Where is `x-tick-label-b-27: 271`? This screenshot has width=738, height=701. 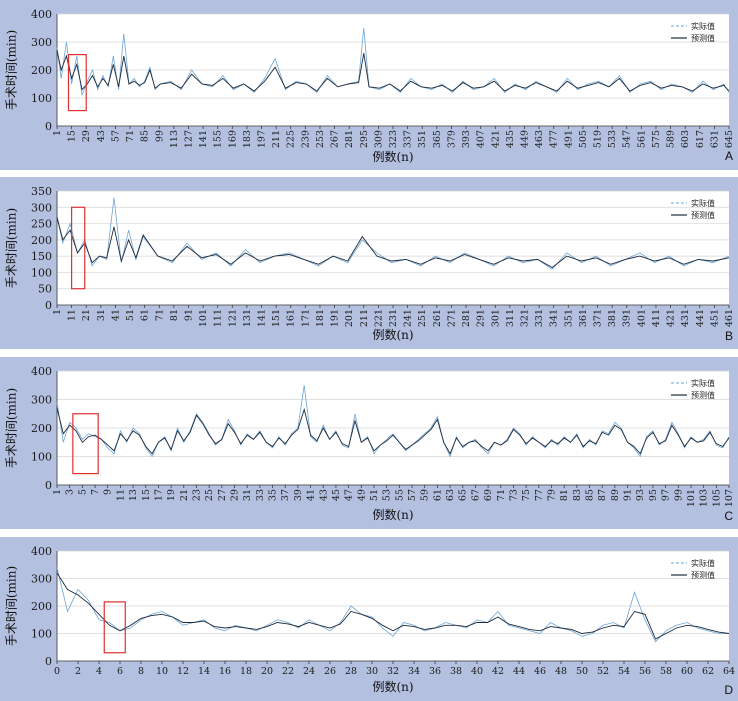
x-tick-label-b-27: 271 is located at coordinates (451, 318).